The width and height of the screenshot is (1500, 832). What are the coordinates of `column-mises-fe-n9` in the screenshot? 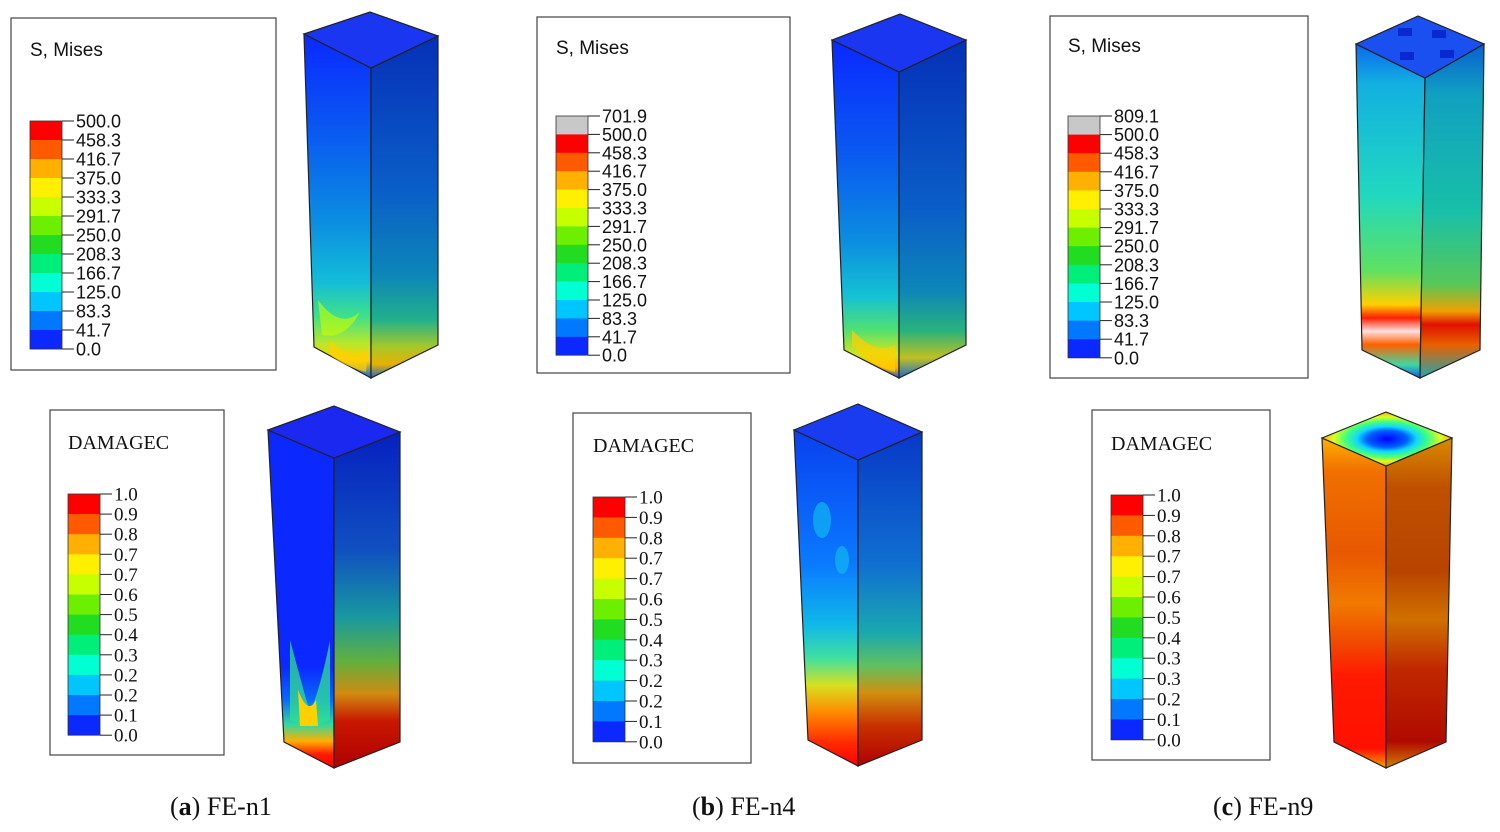 It's located at (1420, 197).